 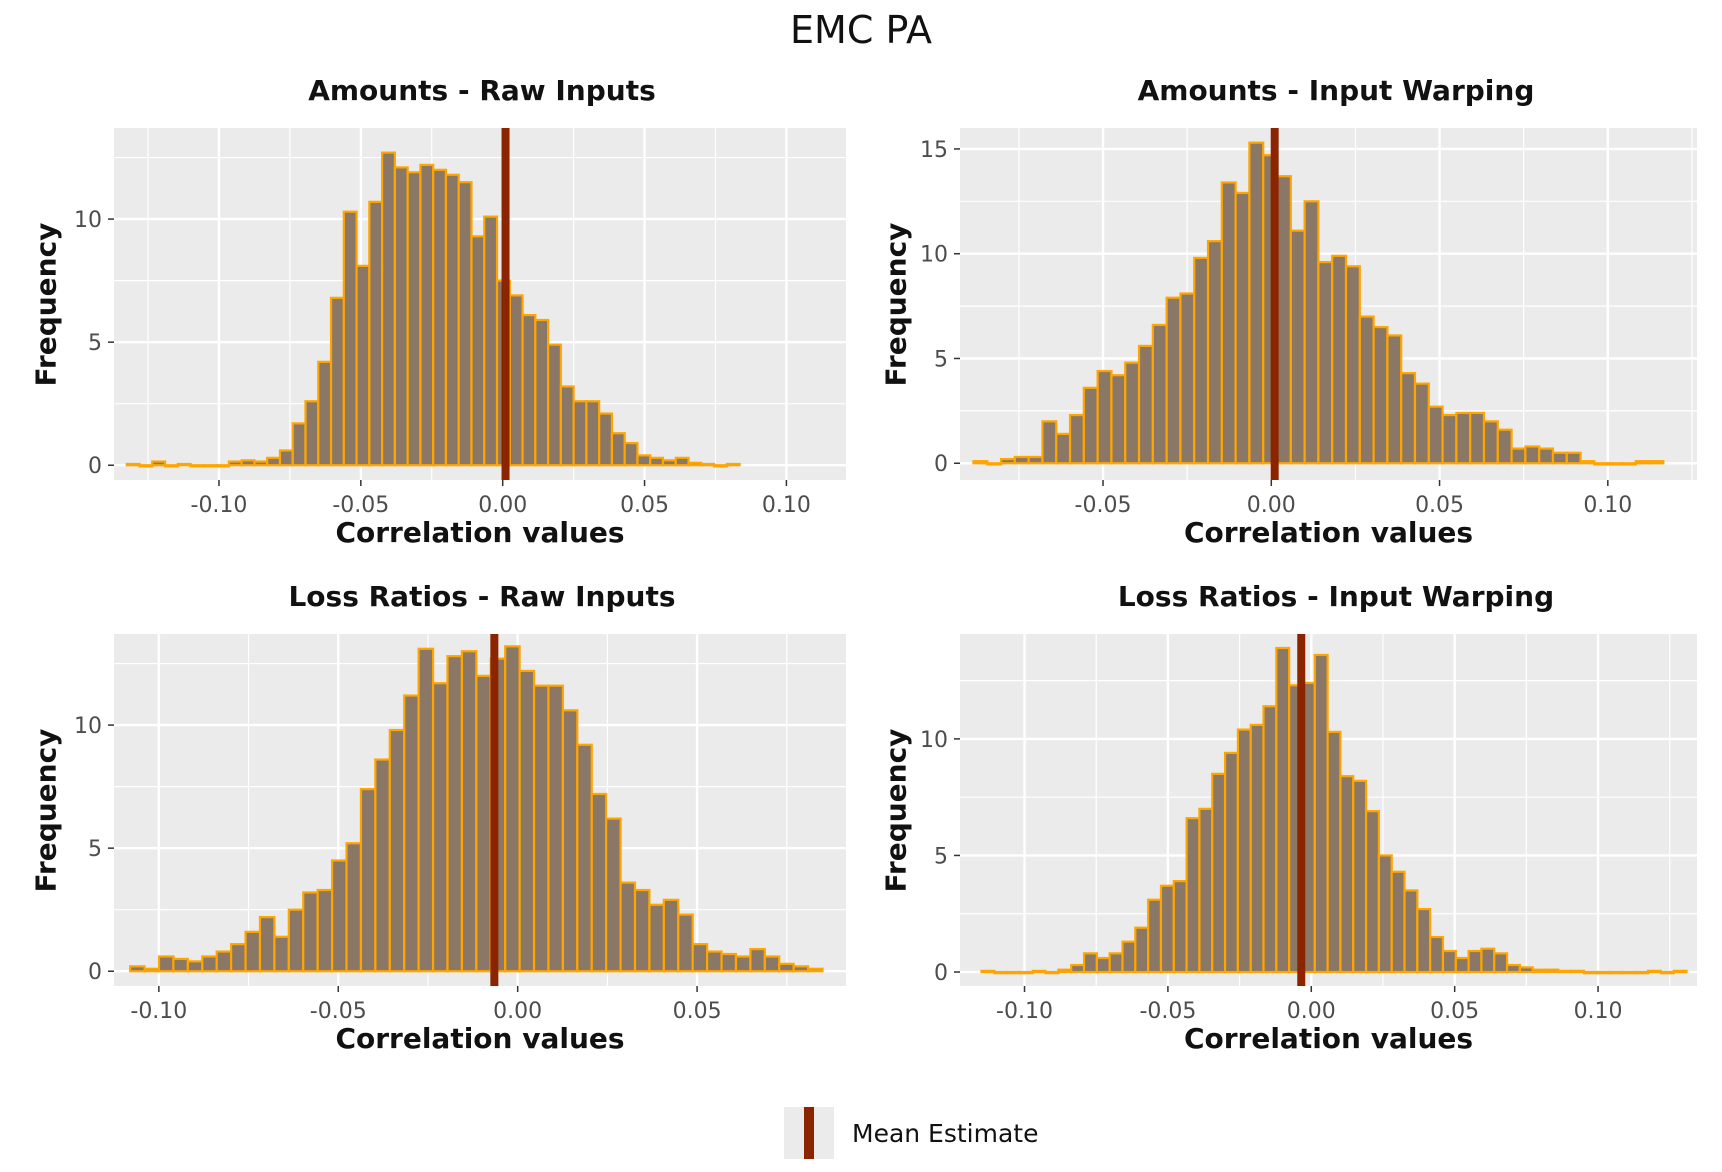 I want to click on panel-title: Amounts - Raw Inputs, so click(x=482, y=90).